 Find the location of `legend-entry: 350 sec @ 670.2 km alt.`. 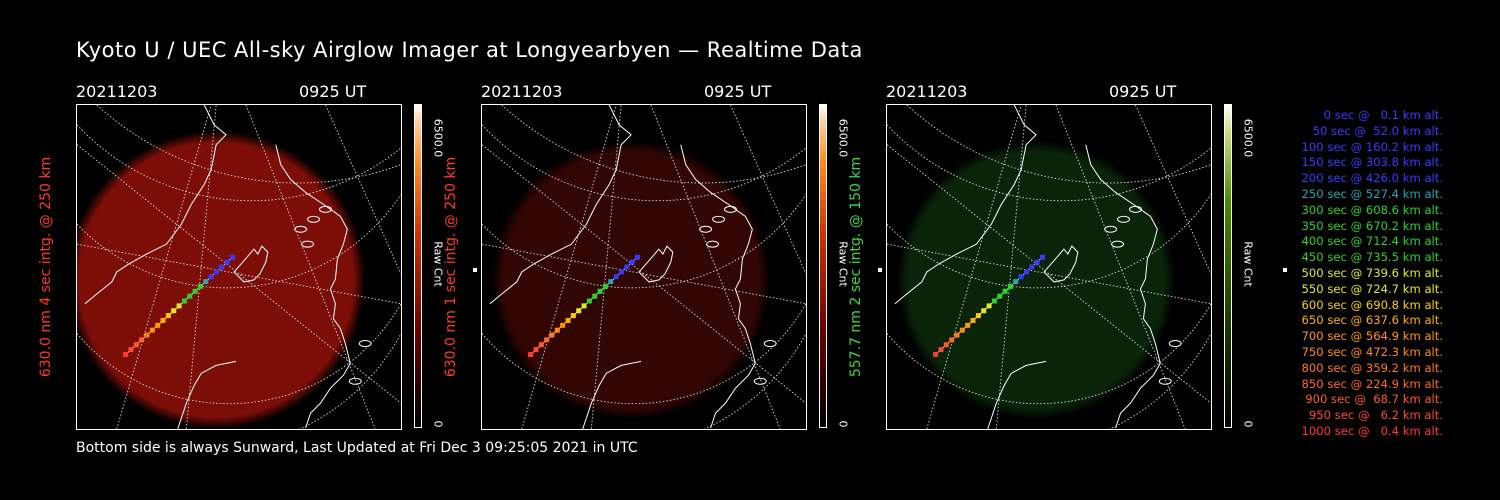

legend-entry: 350 sec @ 670.2 km alt. is located at coordinates (1372, 225).